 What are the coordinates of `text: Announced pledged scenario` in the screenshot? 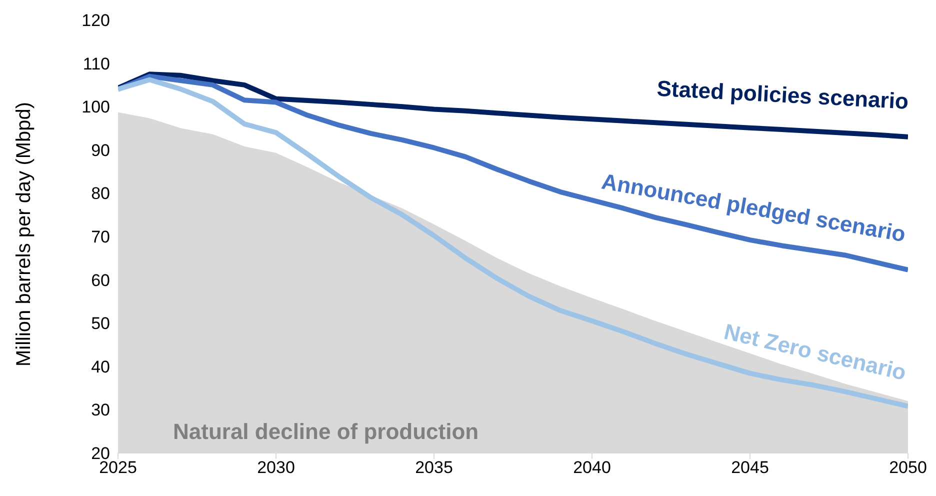 It's located at (754, 207).